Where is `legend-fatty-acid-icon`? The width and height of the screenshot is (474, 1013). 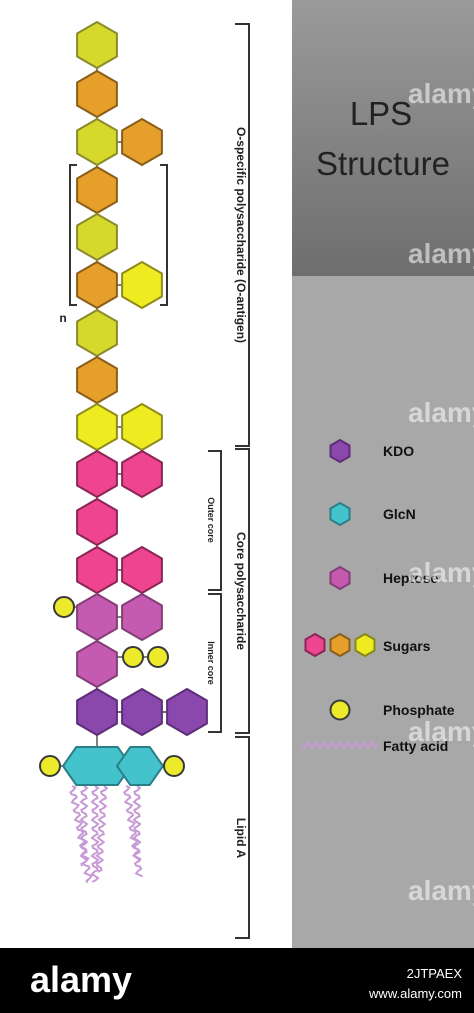 legend-fatty-acid-icon is located at coordinates (340, 745).